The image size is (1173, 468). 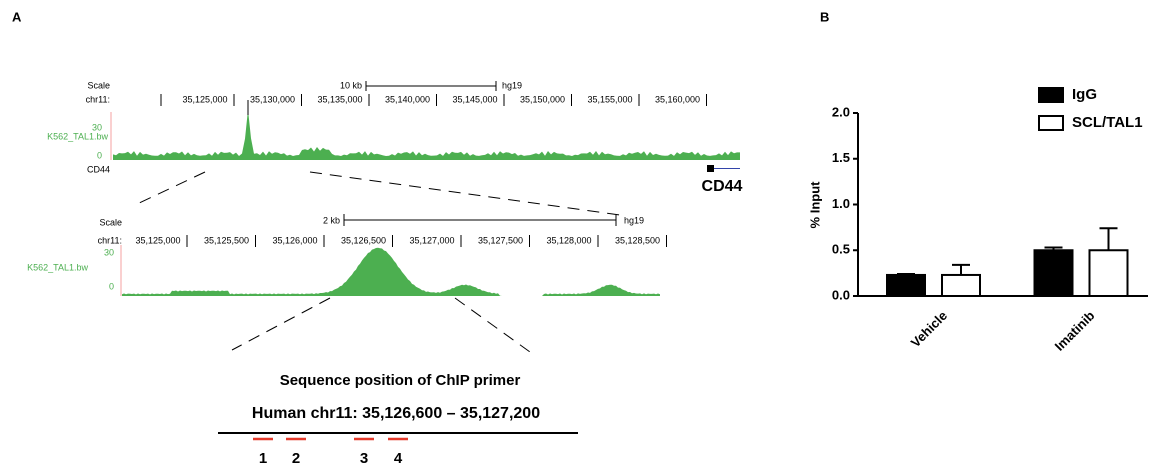 What do you see at coordinates (351, 85) in the screenshot?
I see `scale-bar-label: 10 kb` at bounding box center [351, 85].